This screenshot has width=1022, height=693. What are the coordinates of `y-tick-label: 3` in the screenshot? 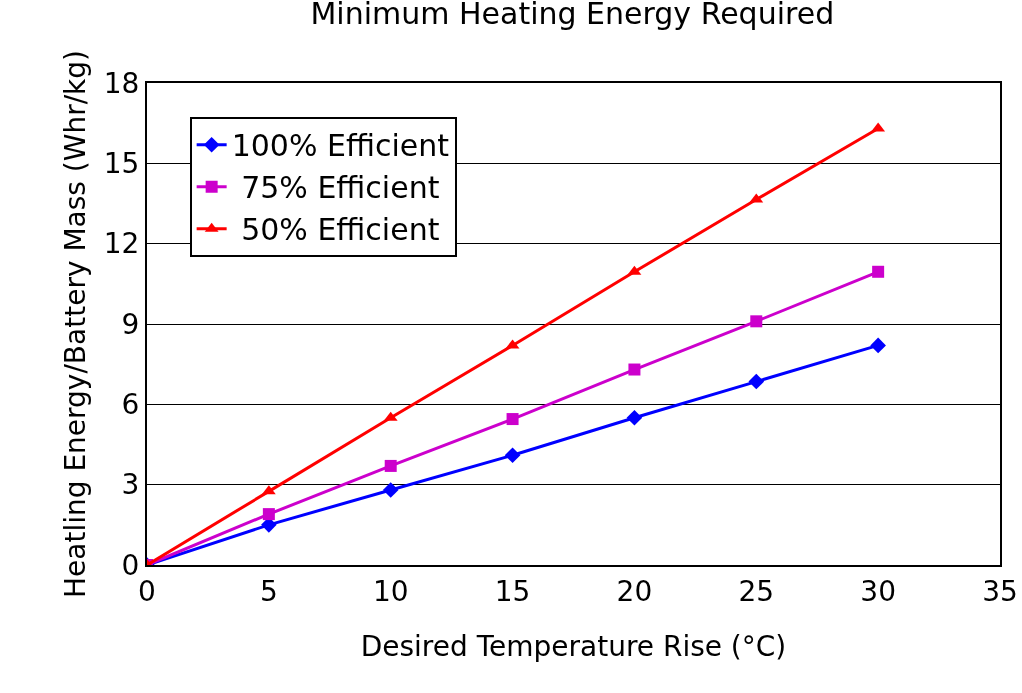 It's located at (130, 485).